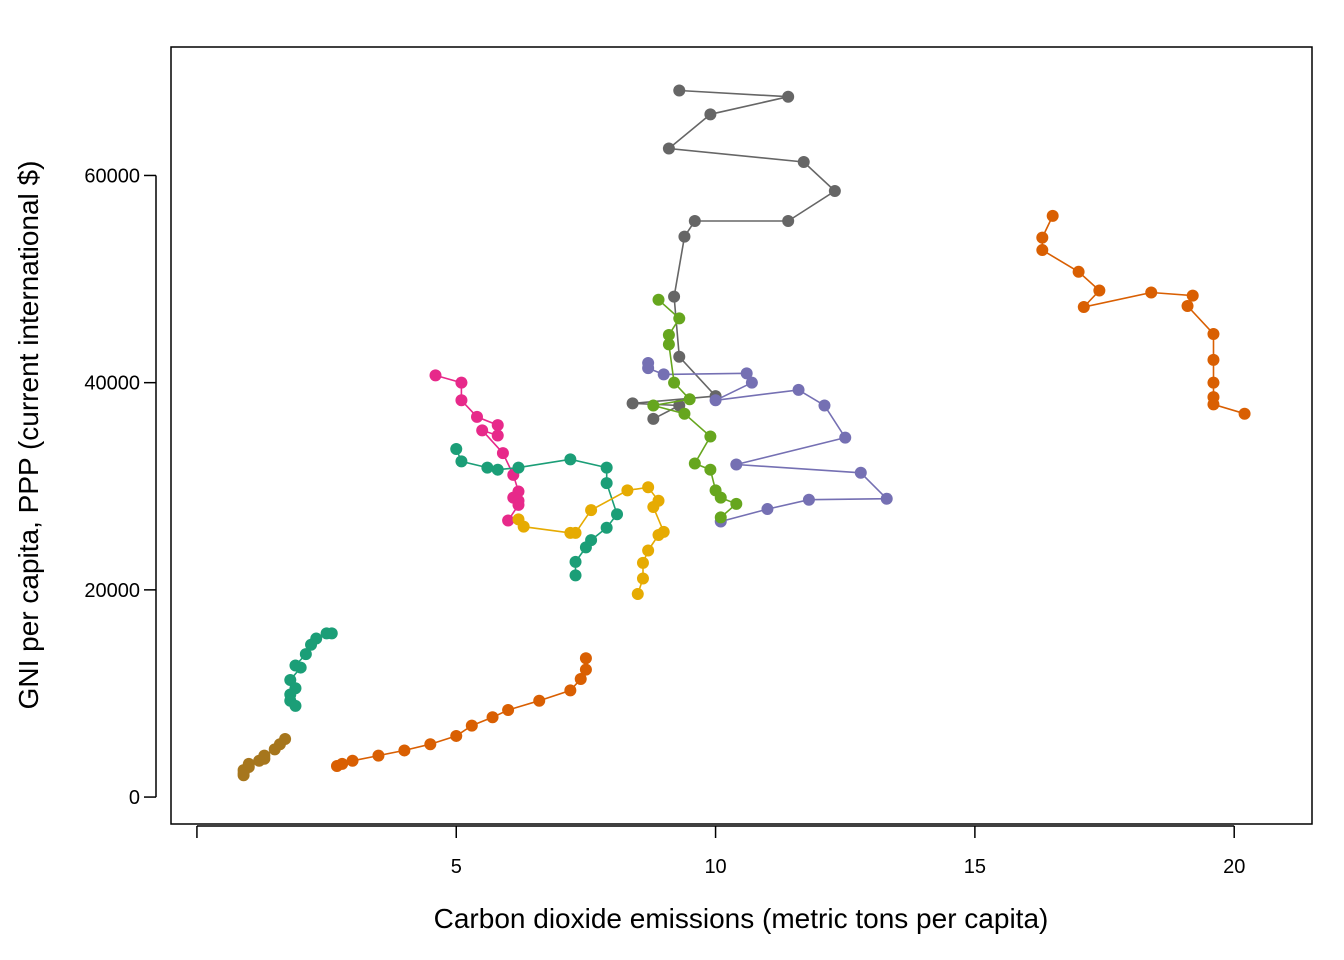 This screenshot has height=960, width=1344. I want to click on x-tick-label: 5, so click(456, 867).